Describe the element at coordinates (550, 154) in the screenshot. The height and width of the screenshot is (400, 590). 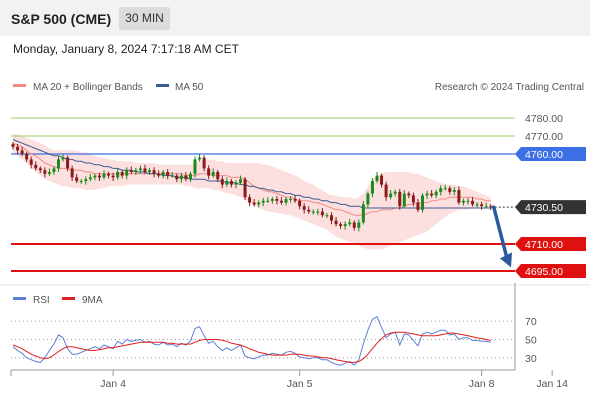
I see `price-label-4760-tag: 4760.00` at that location.